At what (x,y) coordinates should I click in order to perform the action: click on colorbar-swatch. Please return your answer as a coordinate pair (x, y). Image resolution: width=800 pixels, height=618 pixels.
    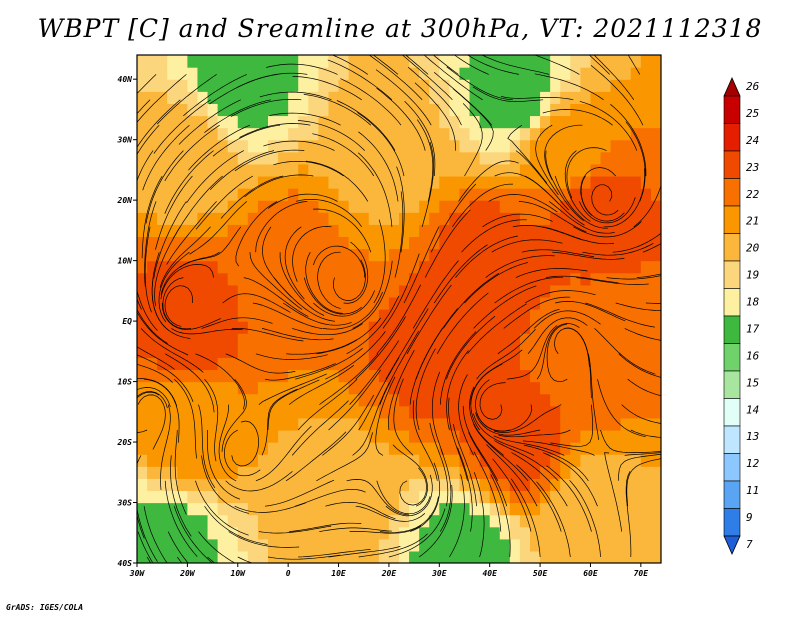
    Looking at the image, I should click on (732, 357).